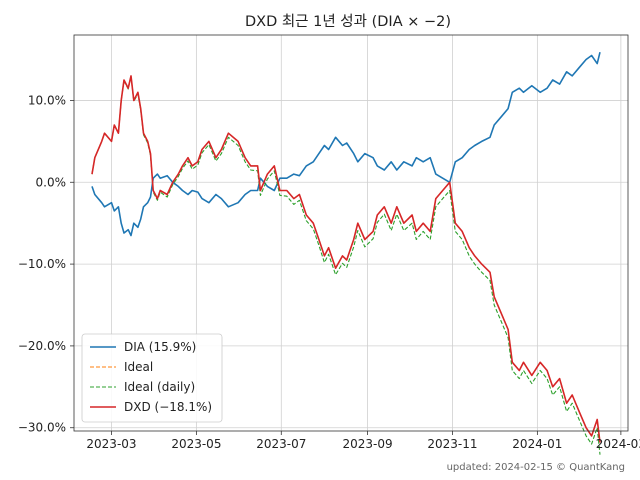  What do you see at coordinates (348, 21) in the screenshot?
I see `chart-title: DXD 최근 1년 성과 (DIA × −2)` at bounding box center [348, 21].